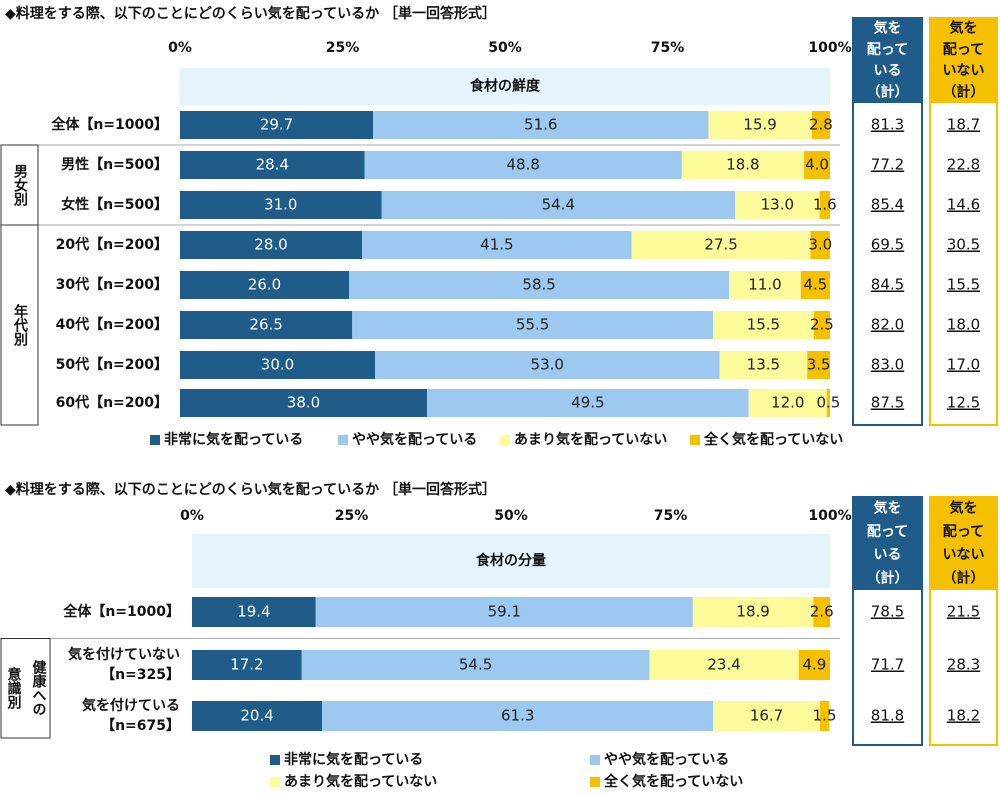  What do you see at coordinates (963, 325) in the screenshot?
I see `summary-value: 18.0` at bounding box center [963, 325].